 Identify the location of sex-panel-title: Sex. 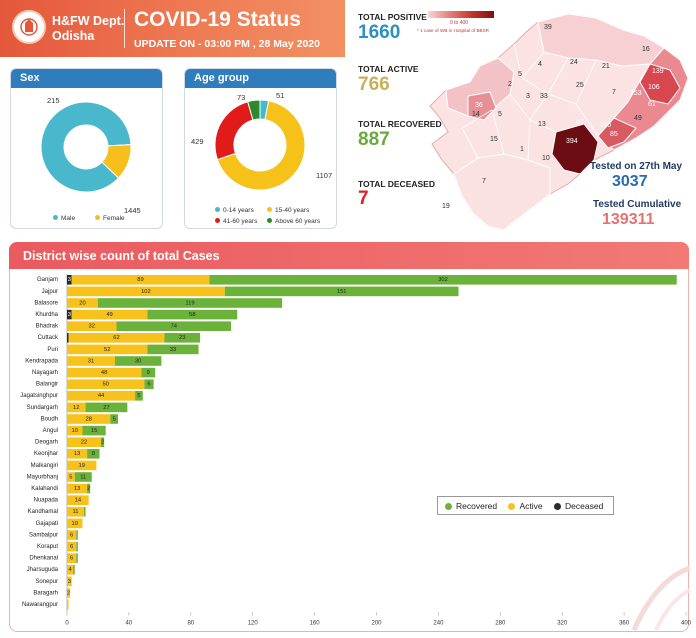
(86, 78).